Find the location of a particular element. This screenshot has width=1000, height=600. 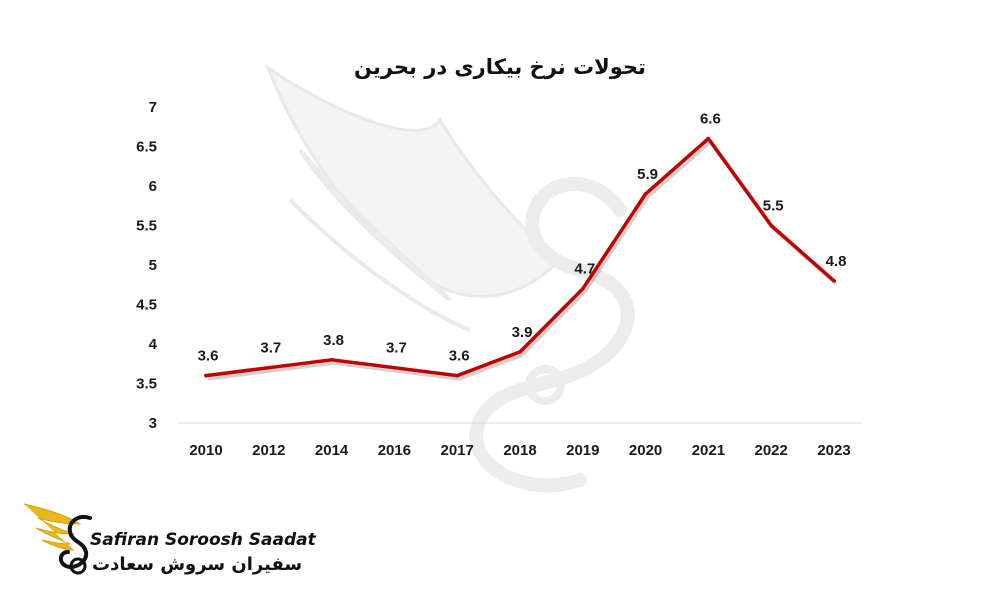

brand-logo: Safiran Soroosh Saadat سفیران سروش سعادت is located at coordinates (169, 541).